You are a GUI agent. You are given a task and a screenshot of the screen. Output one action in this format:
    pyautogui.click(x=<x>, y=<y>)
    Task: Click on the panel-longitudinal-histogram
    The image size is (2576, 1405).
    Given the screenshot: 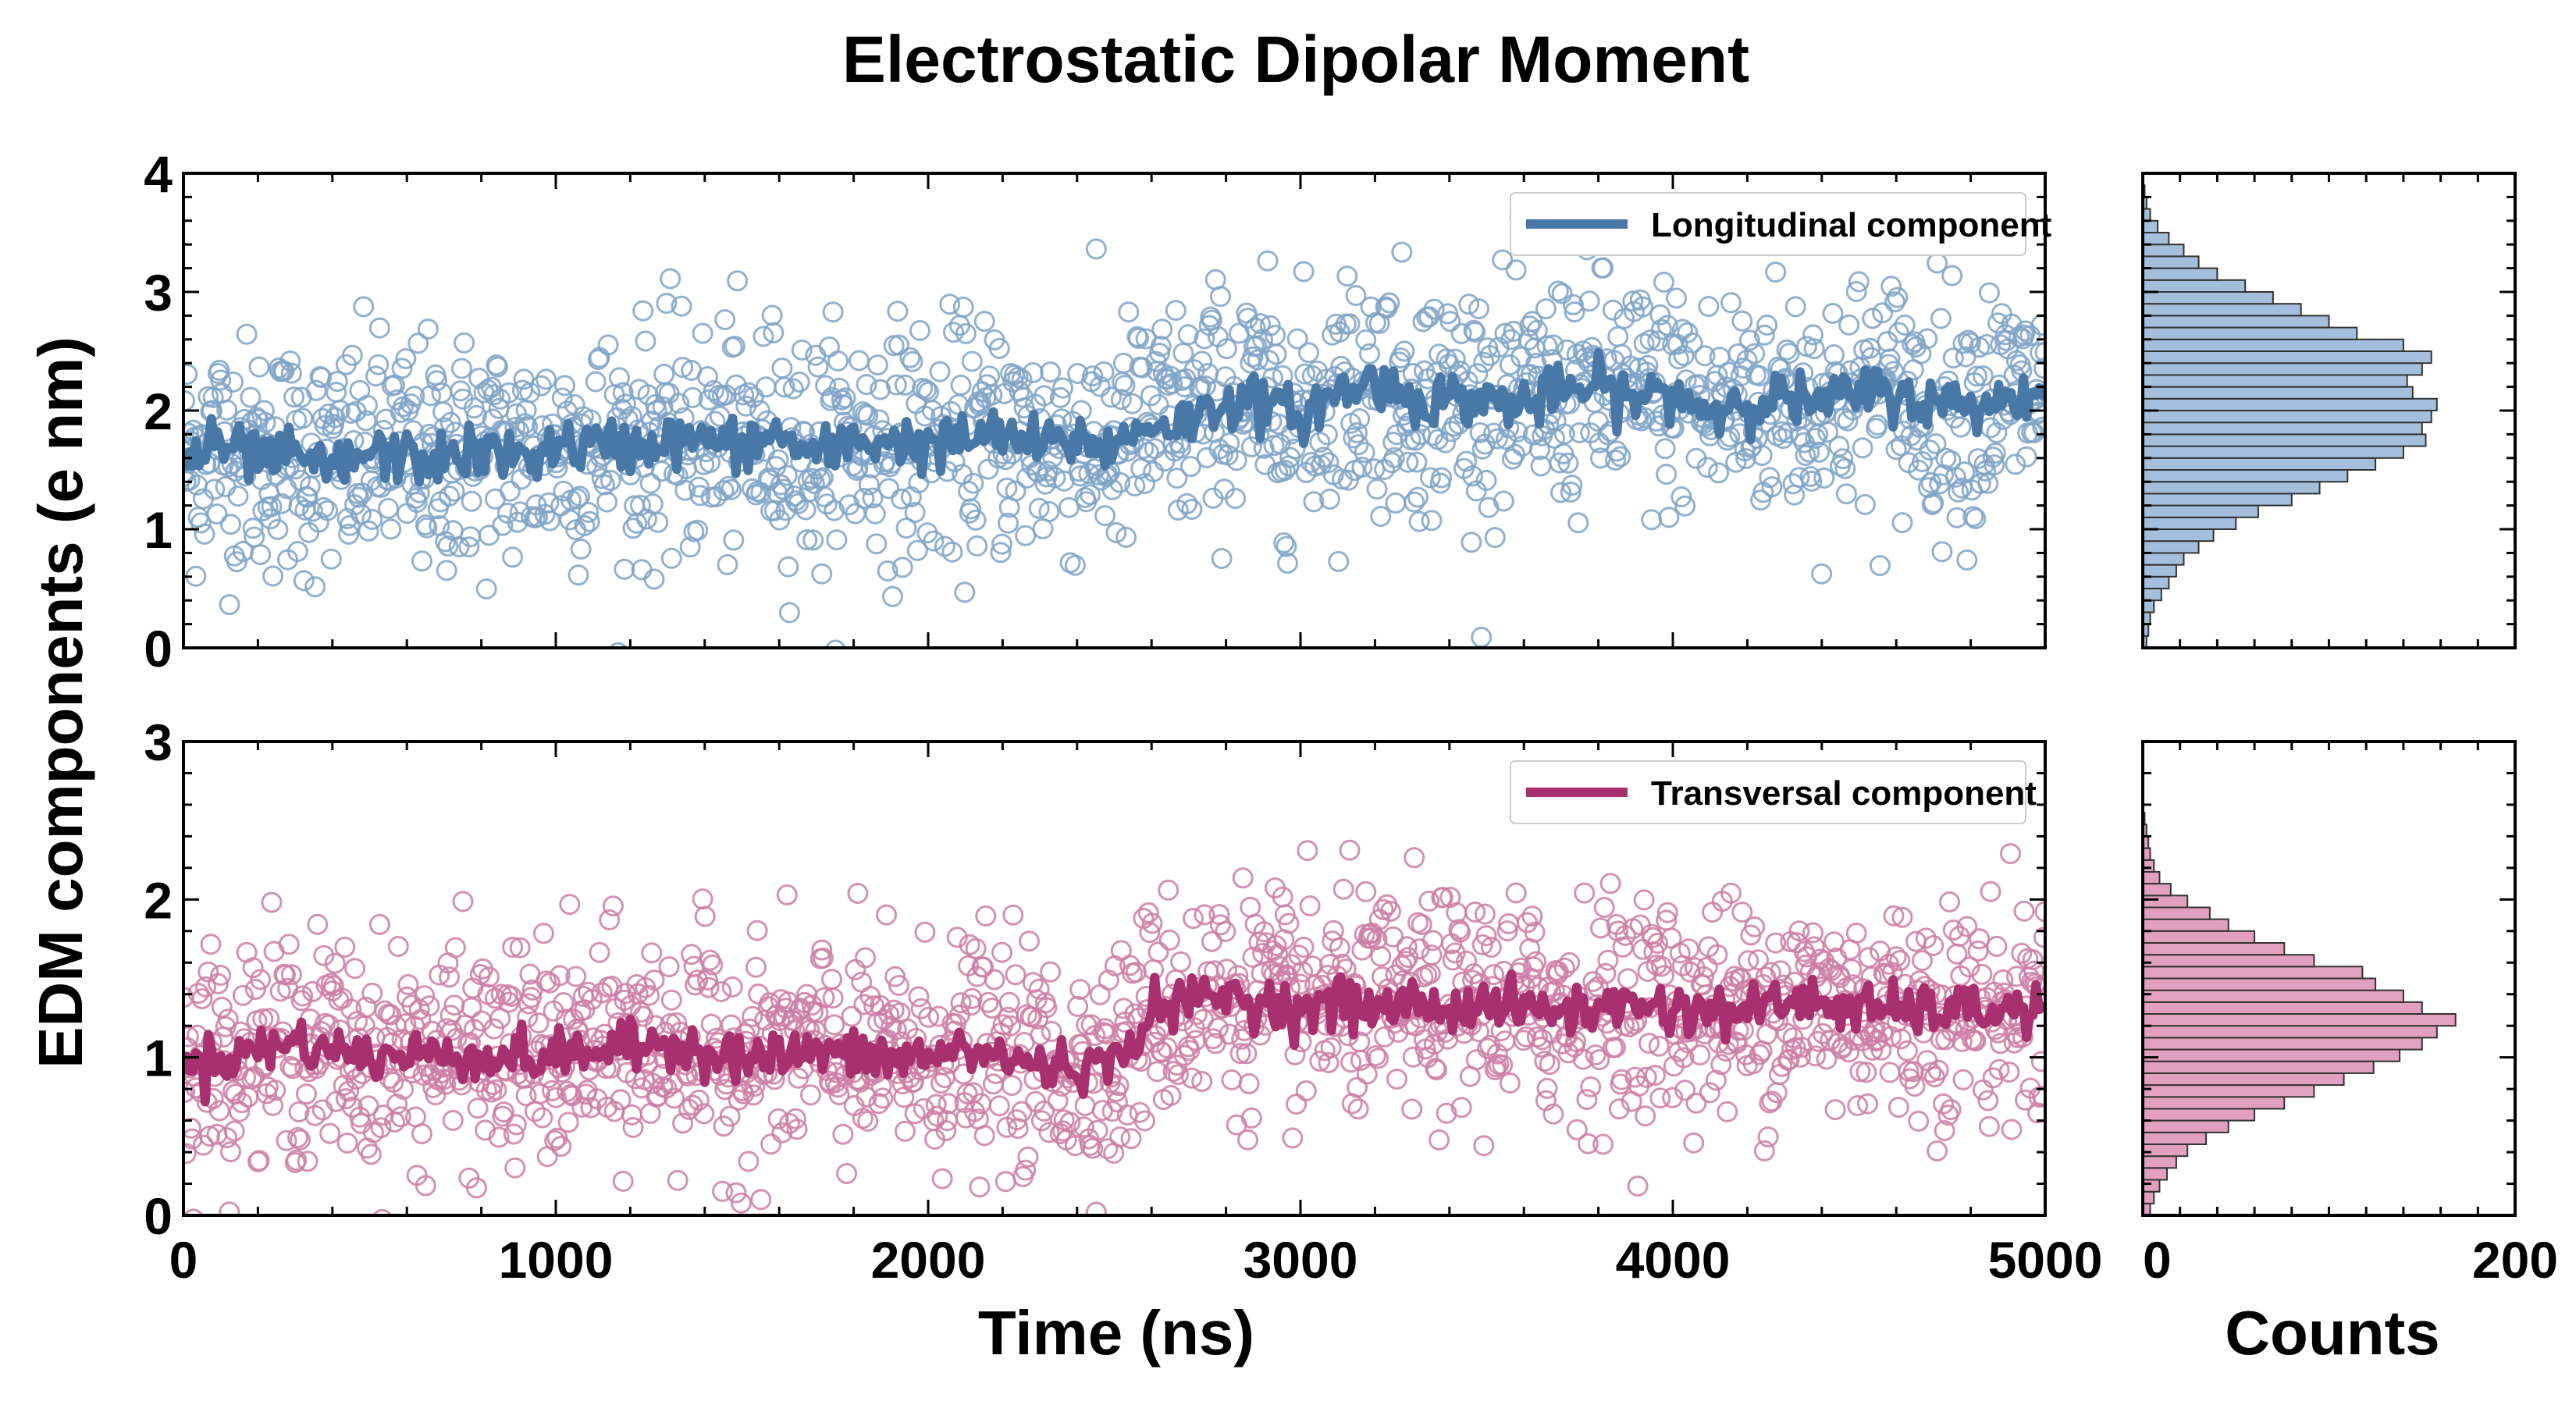 What is the action you would take?
    pyautogui.click(x=2329, y=411)
    